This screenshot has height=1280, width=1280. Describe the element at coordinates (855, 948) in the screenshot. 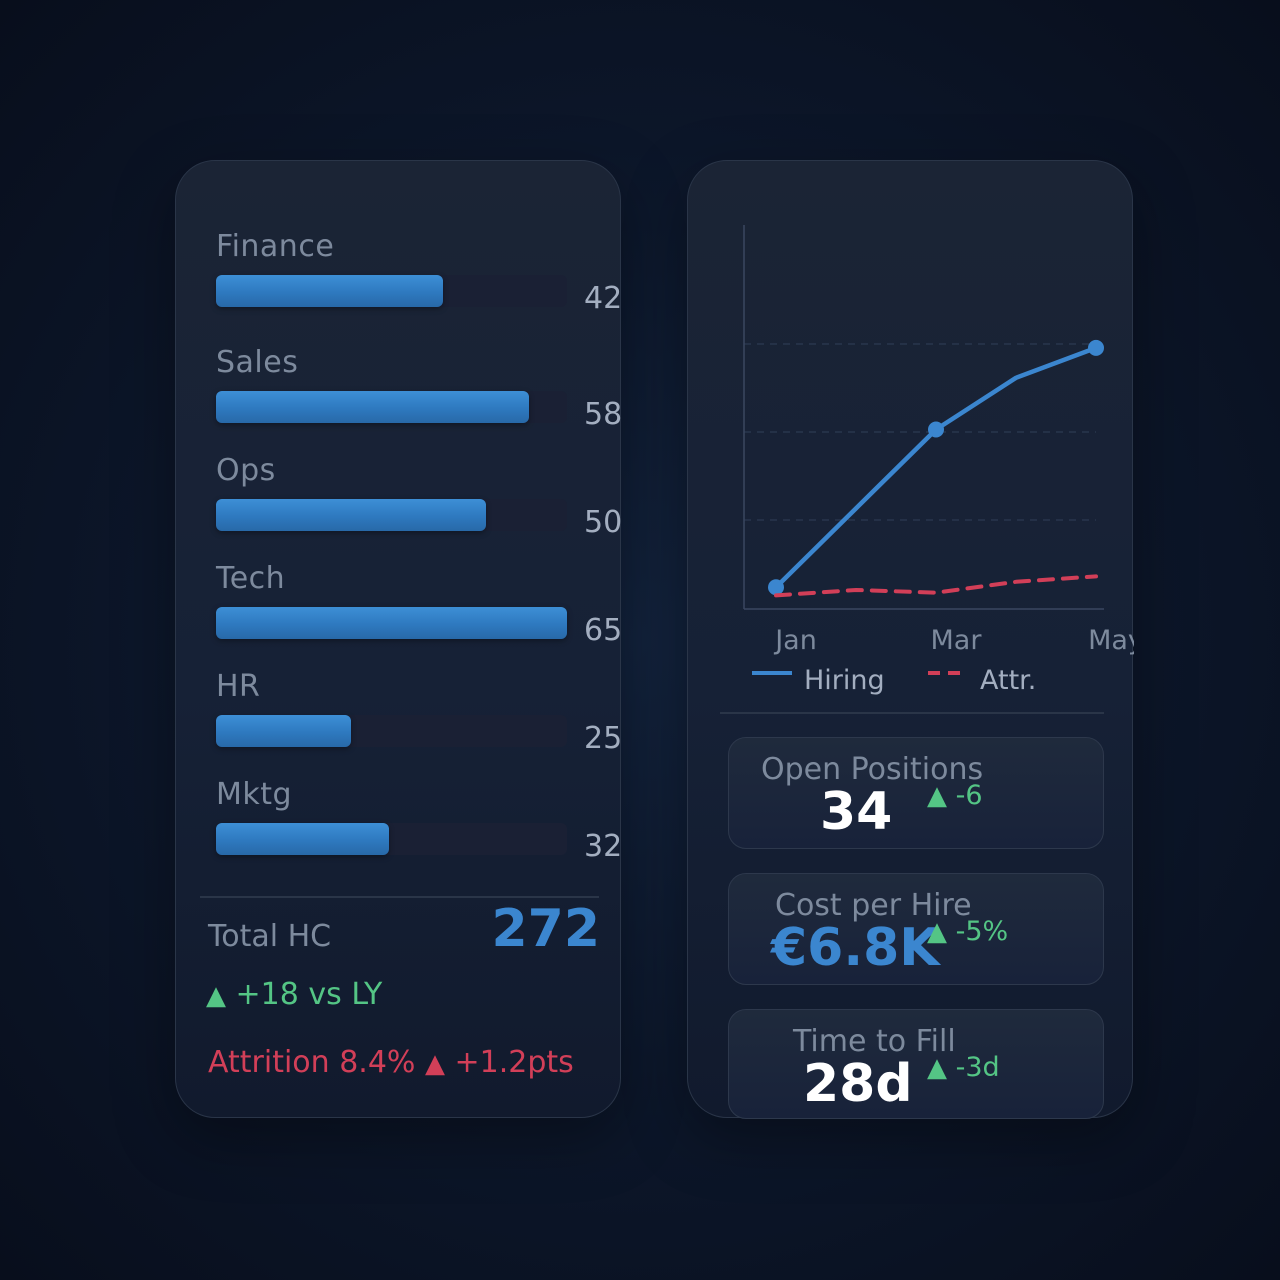

I see `kpi-value: €6.8K` at that location.